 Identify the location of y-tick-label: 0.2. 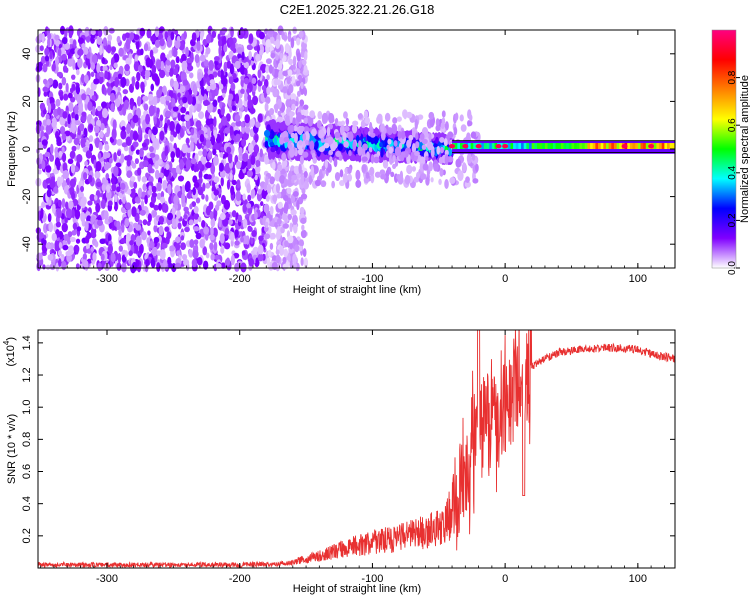
(27, 535).